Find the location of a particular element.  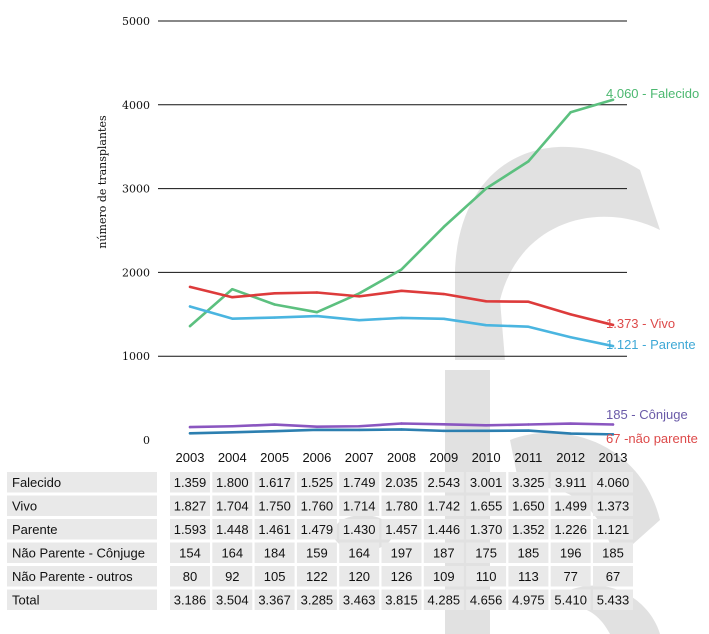

cell-2-0: 1.593 is located at coordinates (190, 529).